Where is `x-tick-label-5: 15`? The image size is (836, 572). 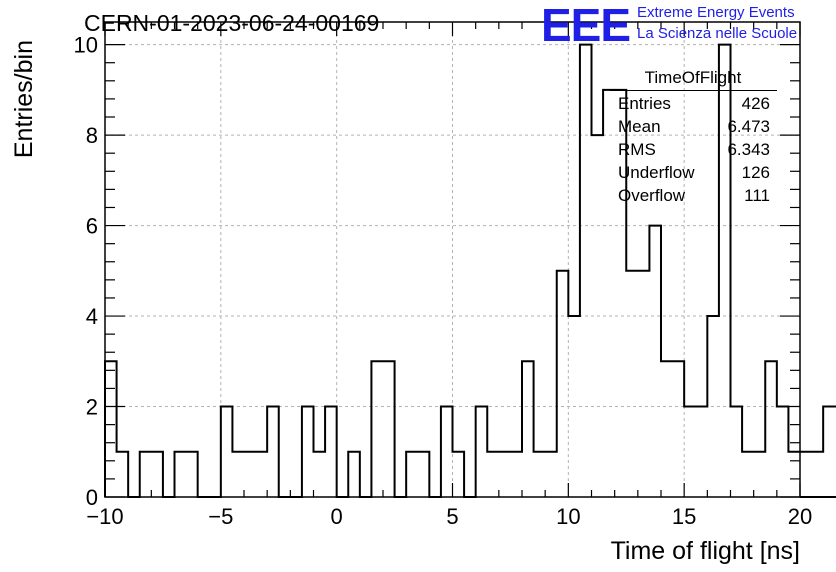 x-tick-label-5: 15 is located at coordinates (684, 516).